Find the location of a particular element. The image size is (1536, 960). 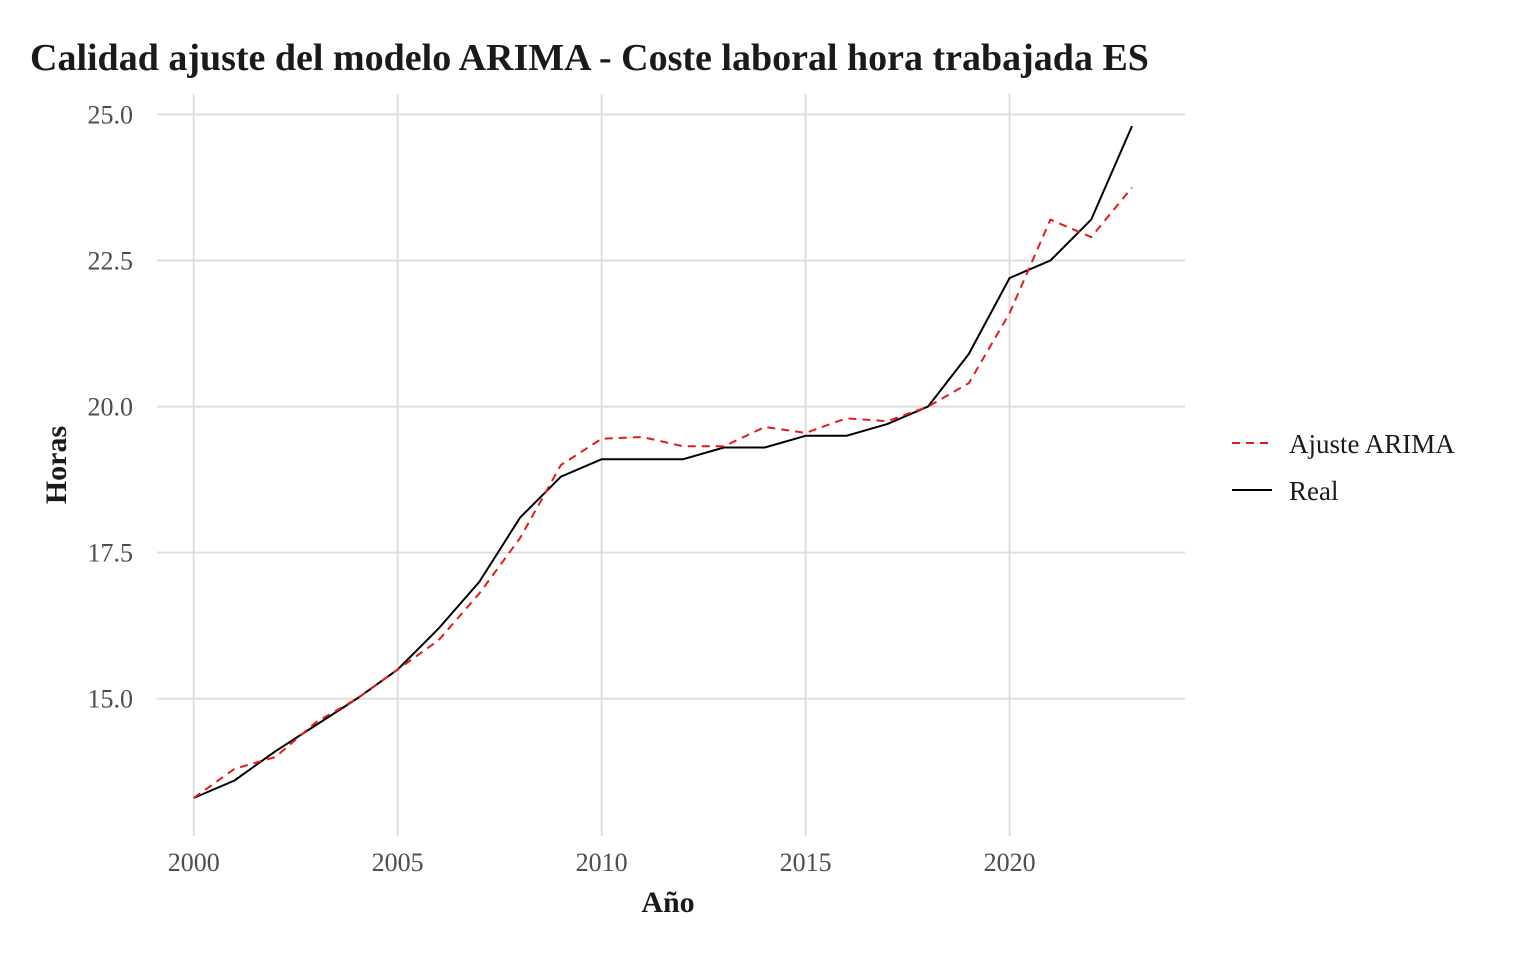

y-tick-label: 20.0 is located at coordinates (111, 407).